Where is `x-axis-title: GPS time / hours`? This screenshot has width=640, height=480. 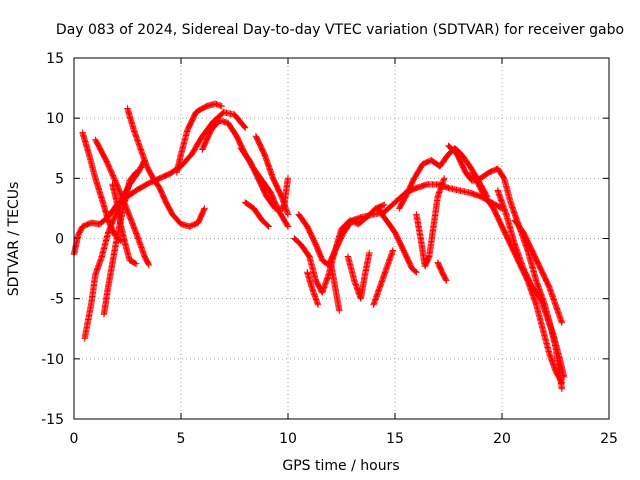 x-axis-title: GPS time / hours is located at coordinates (340, 466).